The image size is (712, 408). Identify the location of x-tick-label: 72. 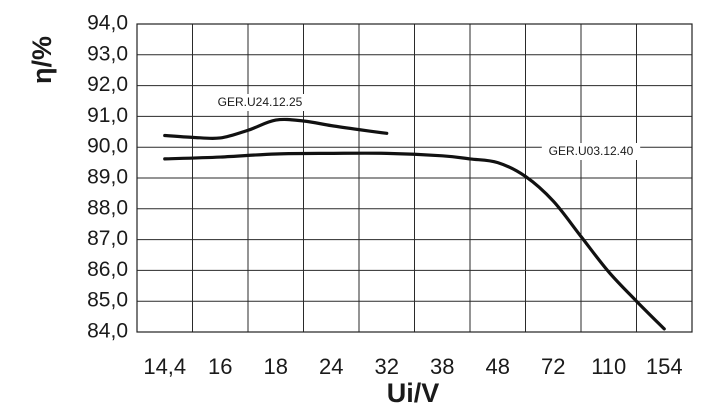
(553, 366).